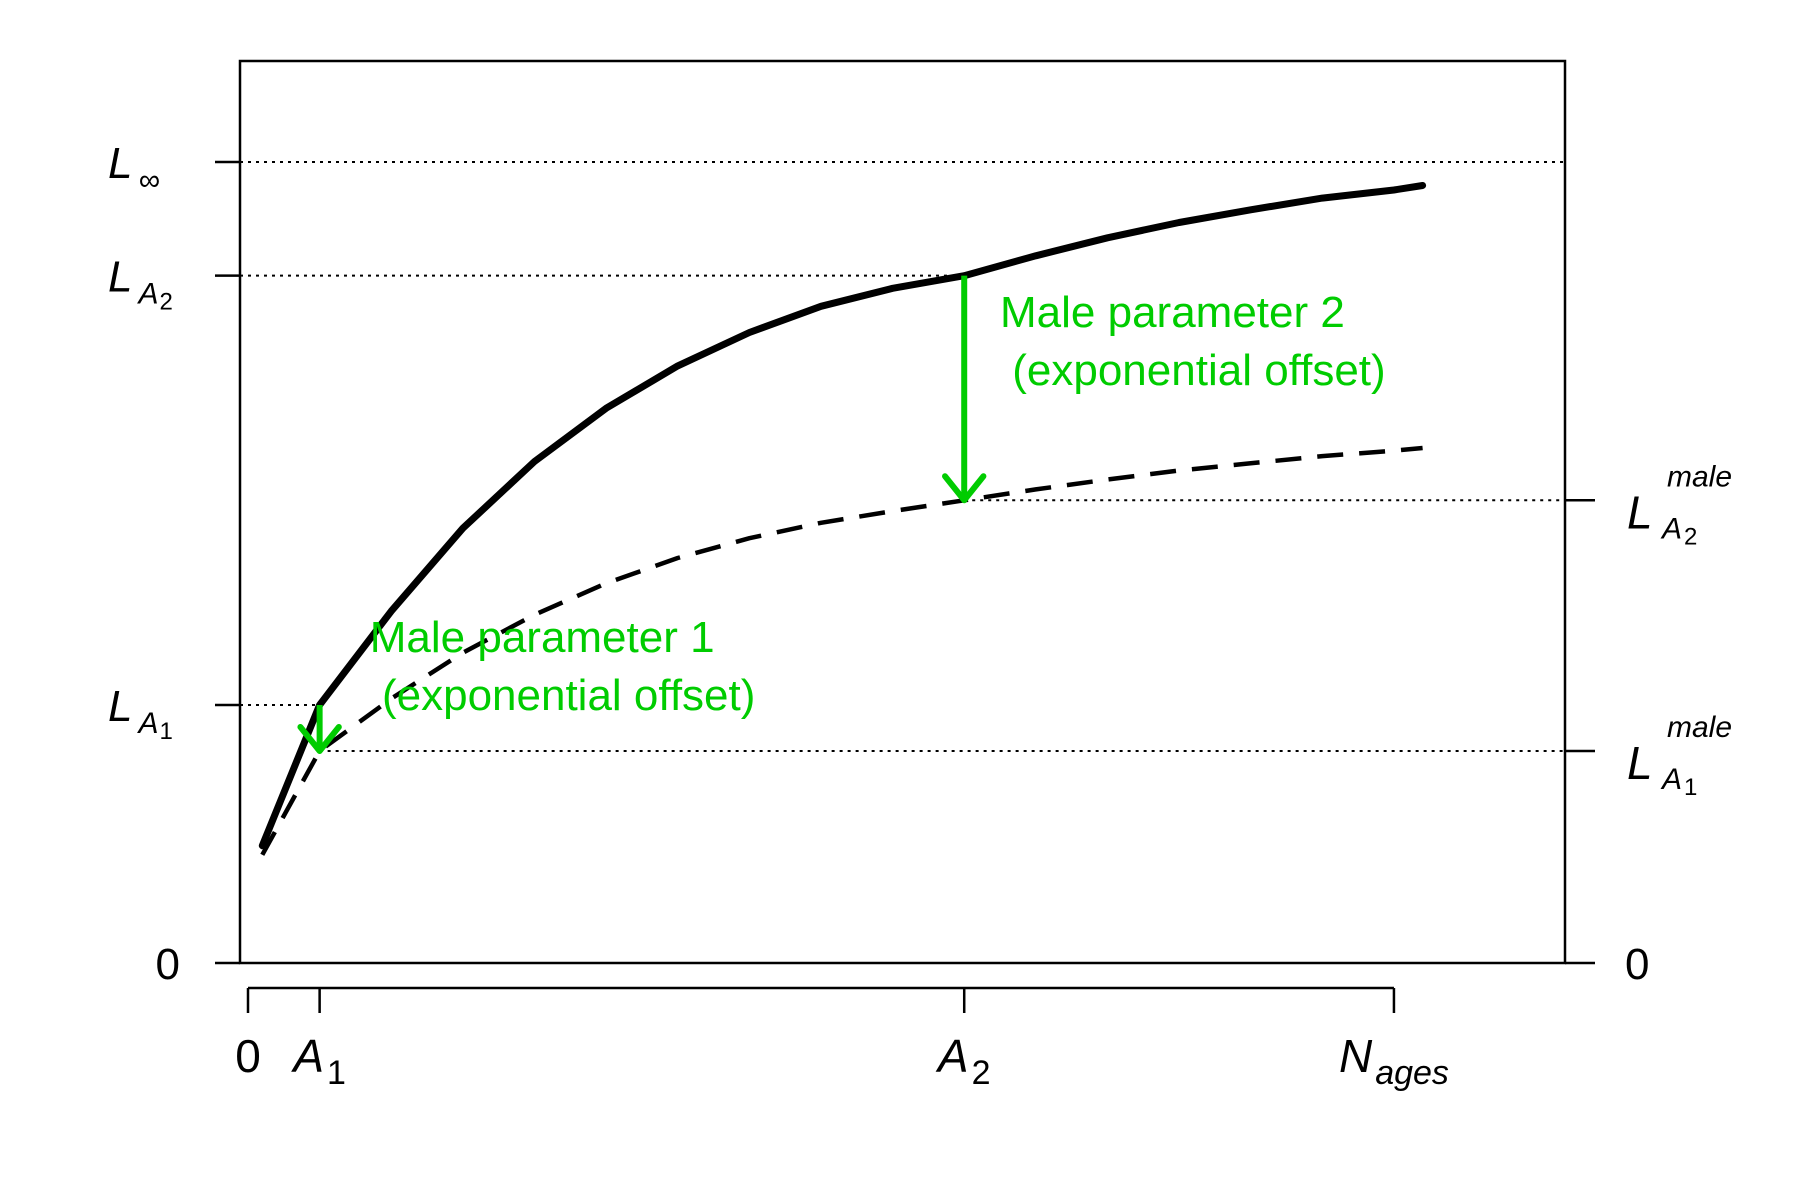  I want to click on y-left-tick-label: 0, so click(168, 964).